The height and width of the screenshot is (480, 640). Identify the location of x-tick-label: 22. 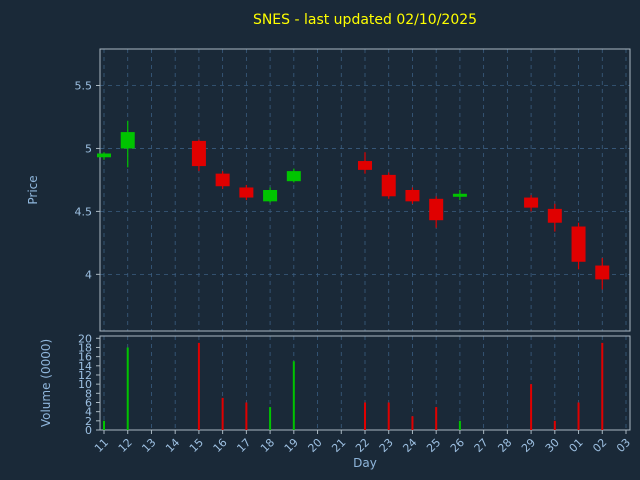
(362, 445).